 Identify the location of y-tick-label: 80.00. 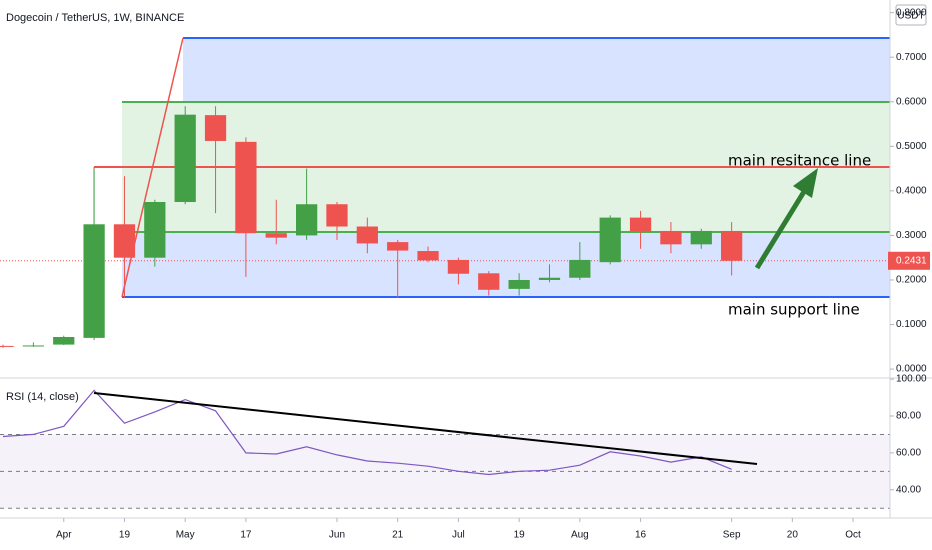
(908, 416).